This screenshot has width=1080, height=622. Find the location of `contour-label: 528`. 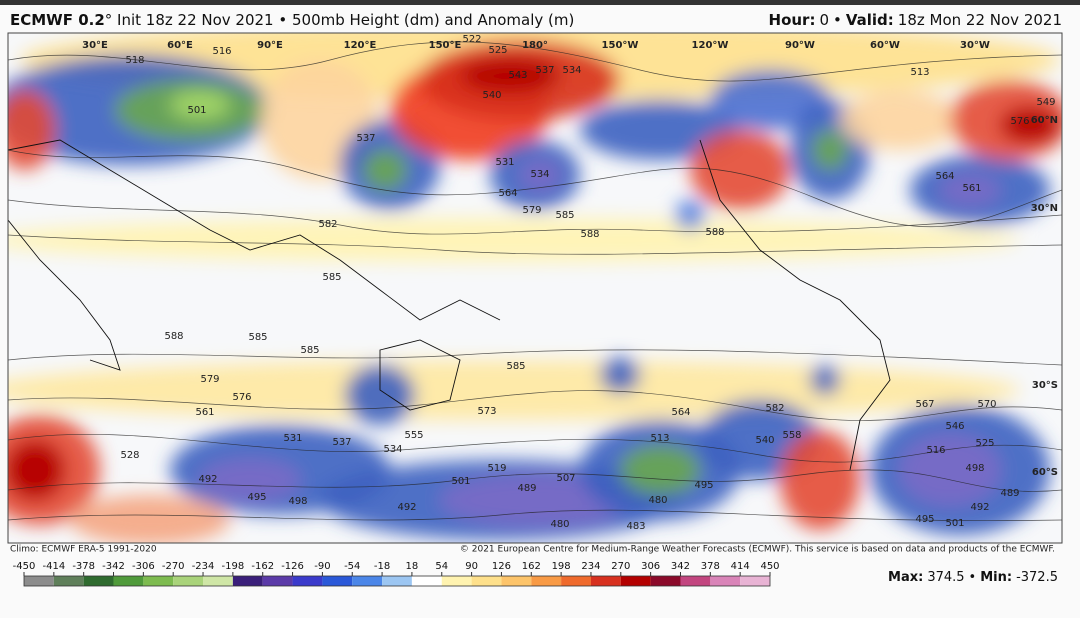

contour-label: 528 is located at coordinates (129, 455).